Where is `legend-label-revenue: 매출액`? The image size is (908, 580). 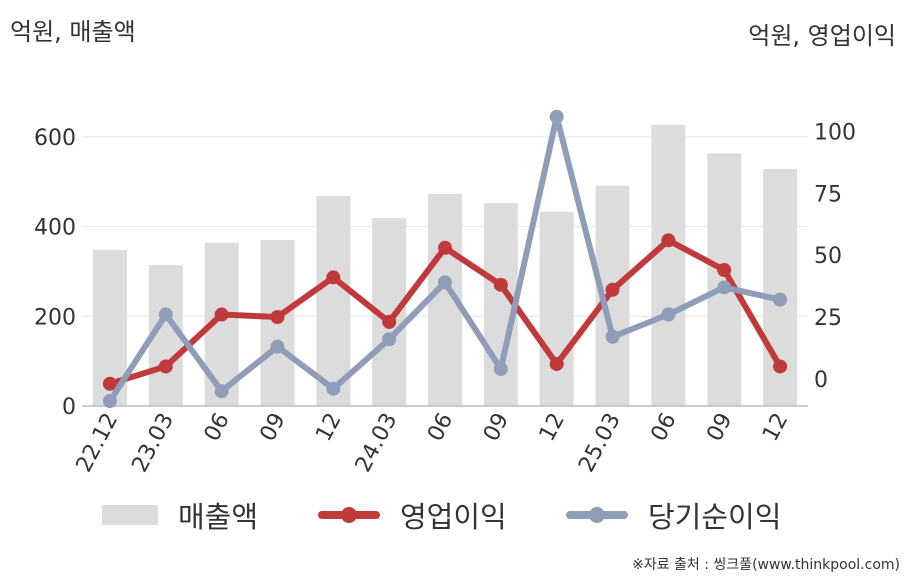
legend-label-revenue: 매출액 is located at coordinates (218, 517).